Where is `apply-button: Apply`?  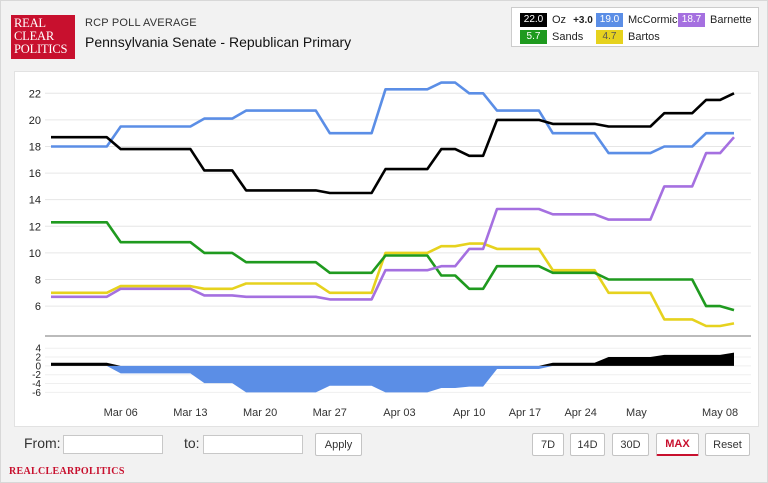
apply-button: Apply is located at coordinates (338, 444).